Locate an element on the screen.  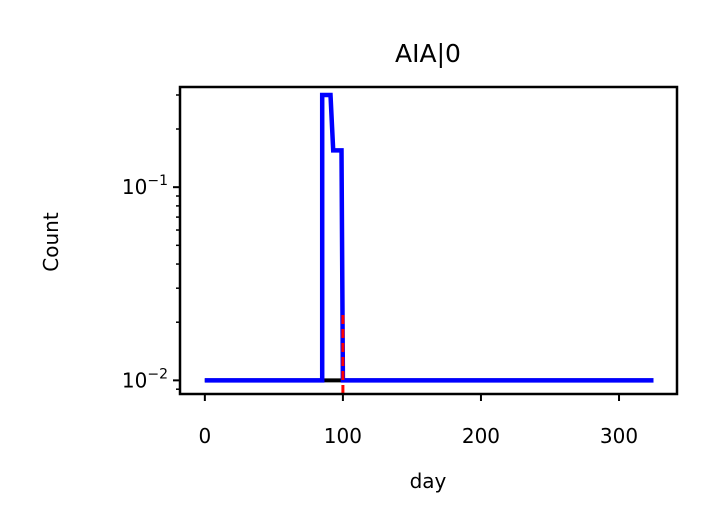
x-axis-label: day is located at coordinates (428, 481).